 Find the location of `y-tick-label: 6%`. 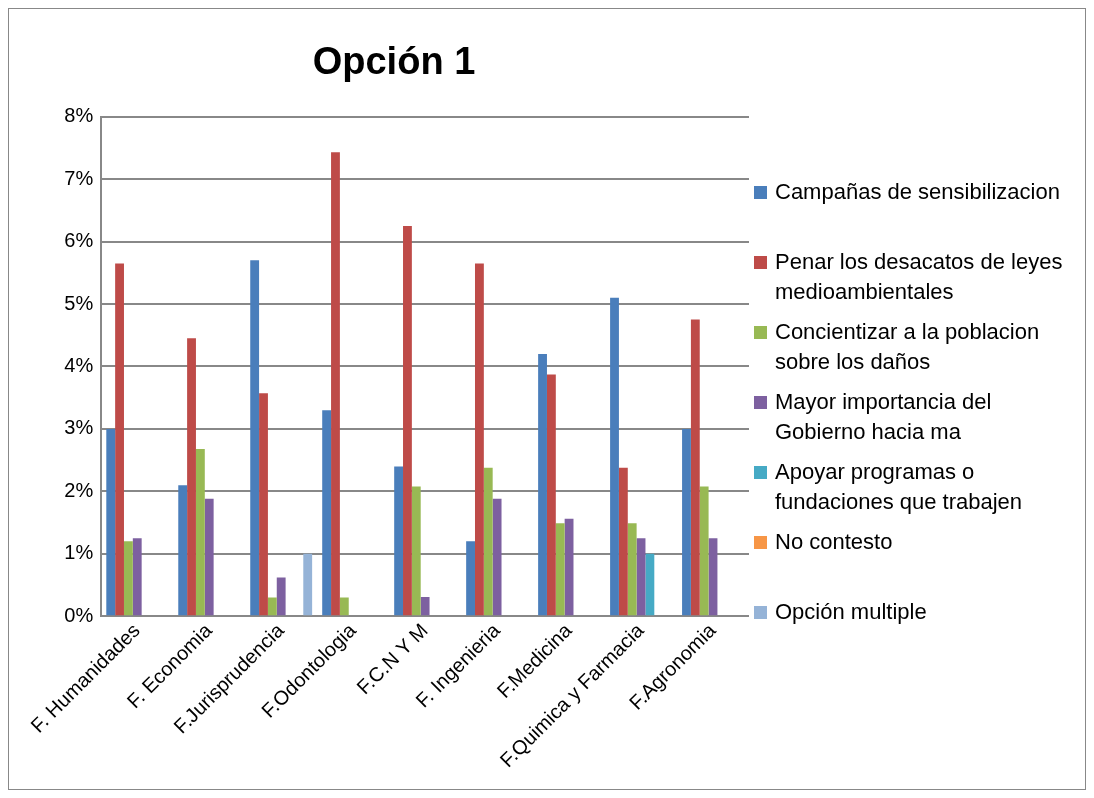

y-tick-label: 6% is located at coordinates (79, 240).